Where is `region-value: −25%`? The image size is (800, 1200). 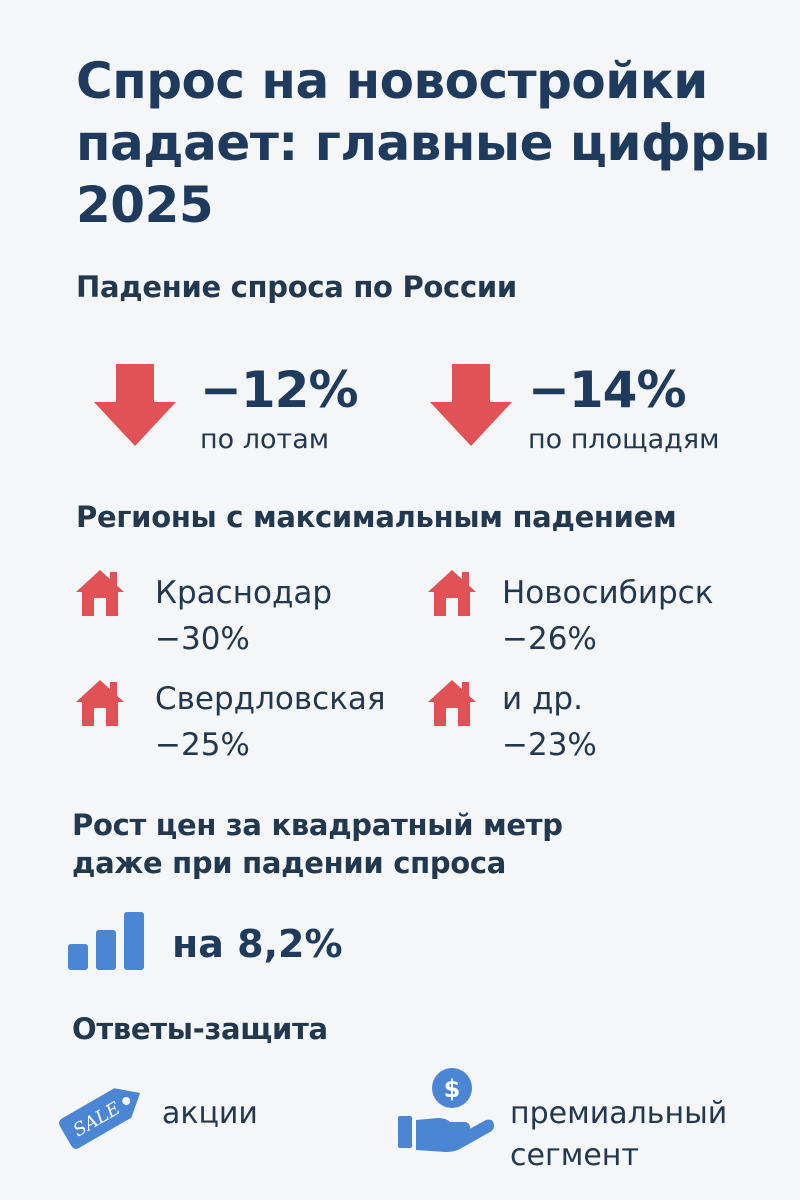
region-value: −25% is located at coordinates (202, 745).